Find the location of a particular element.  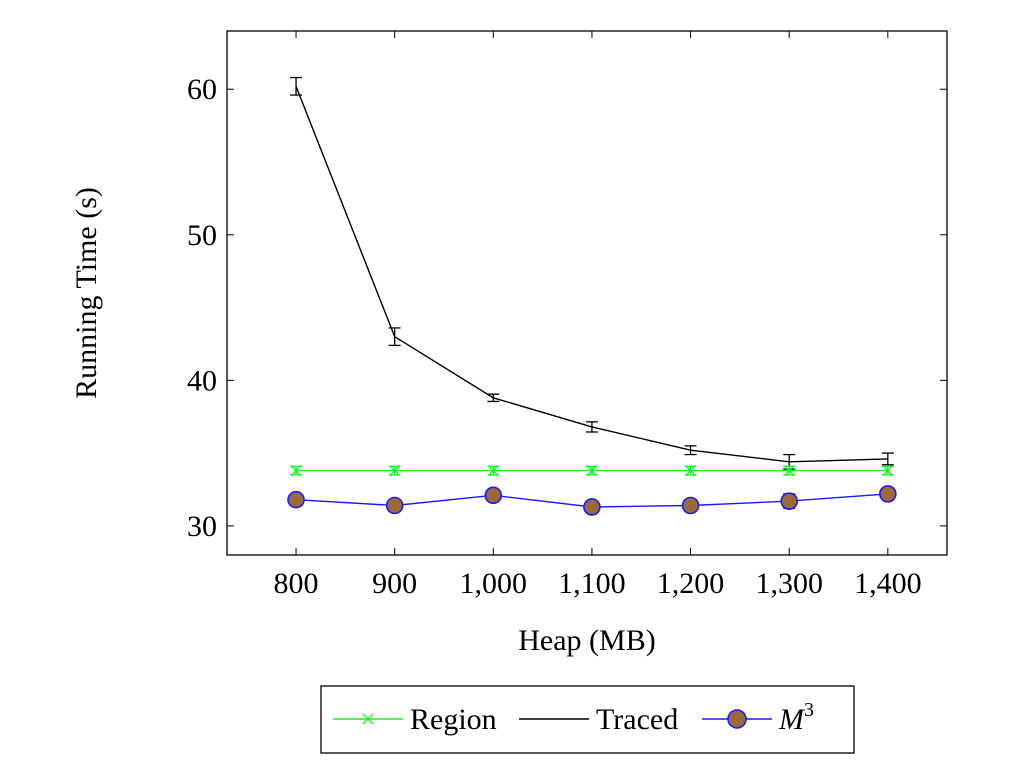

x-tick-label: 1,300 is located at coordinates (789, 583).